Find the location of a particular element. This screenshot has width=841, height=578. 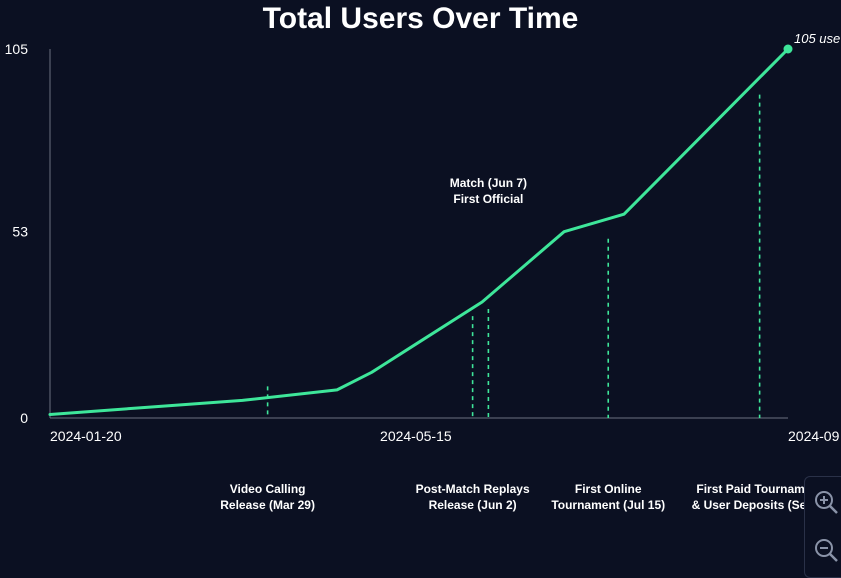

annotation-label: Post-Match Replays is located at coordinates (473, 489).